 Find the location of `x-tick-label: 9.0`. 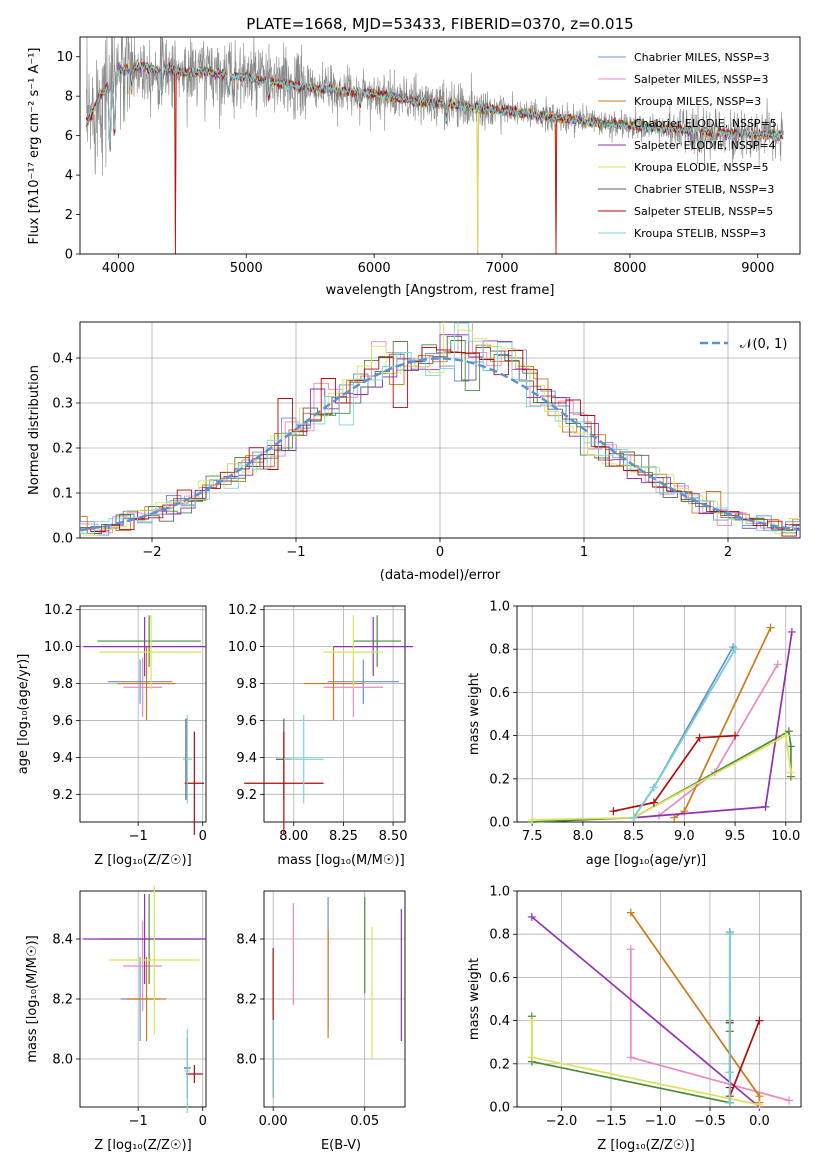

x-tick-label: 9.0 is located at coordinates (684, 836).